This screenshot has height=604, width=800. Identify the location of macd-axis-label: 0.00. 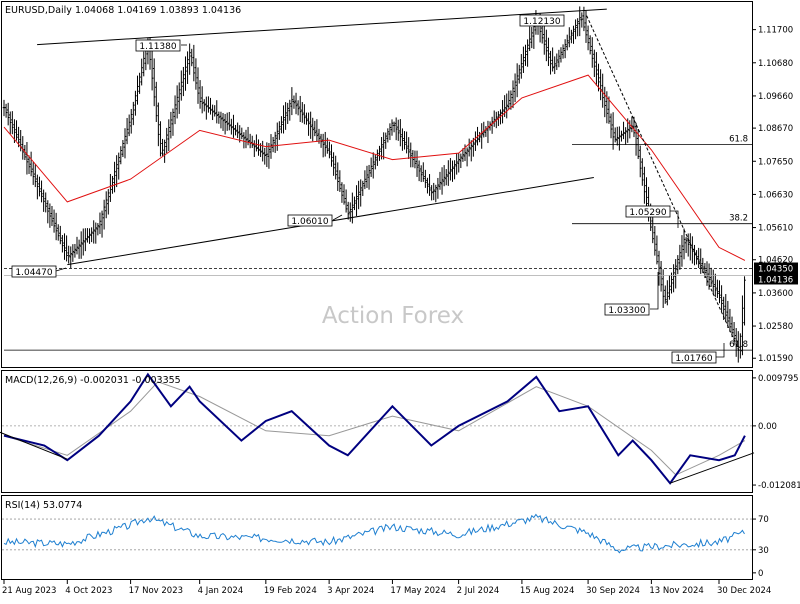
(767, 427).